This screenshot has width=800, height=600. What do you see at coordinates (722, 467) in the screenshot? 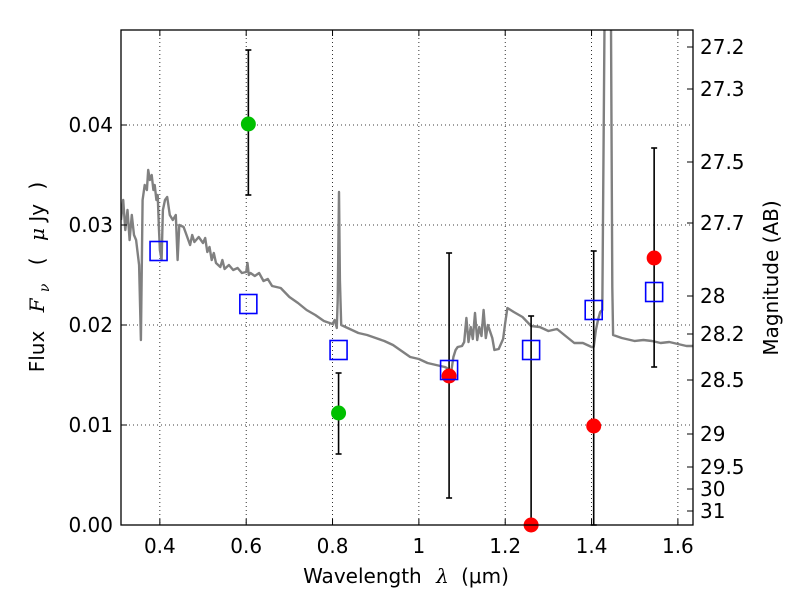
I see `magnitude-tick-label: 29.5` at bounding box center [722, 467].